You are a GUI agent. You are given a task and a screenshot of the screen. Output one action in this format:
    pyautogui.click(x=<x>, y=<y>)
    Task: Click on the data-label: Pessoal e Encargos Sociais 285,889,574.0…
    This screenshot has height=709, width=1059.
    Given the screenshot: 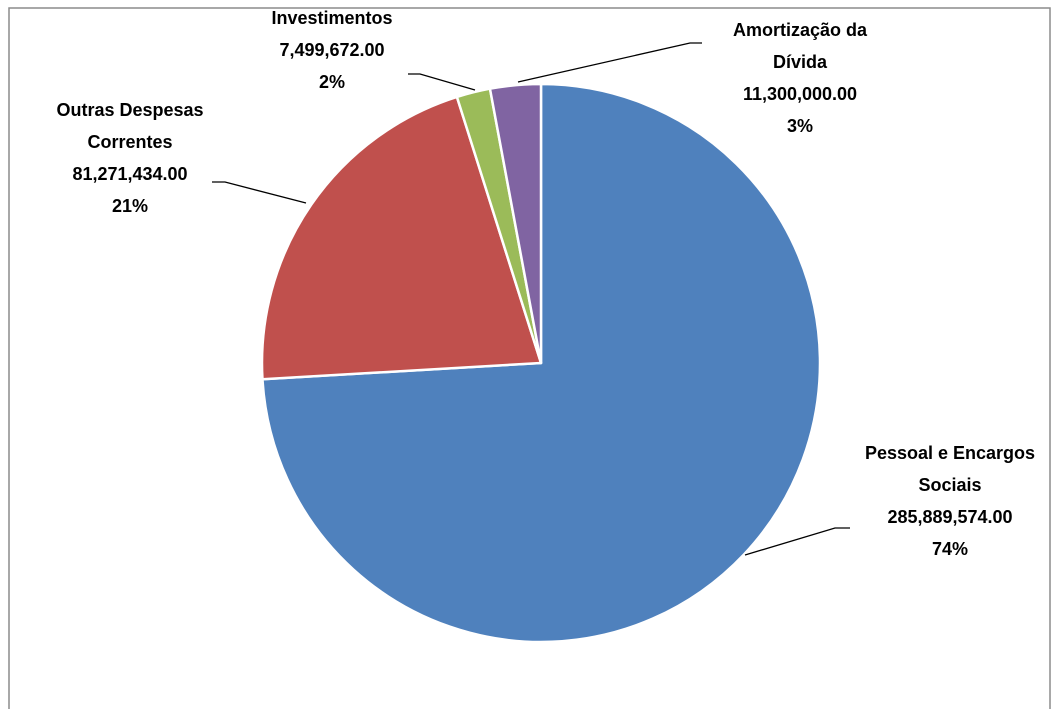 What is the action you would take?
    pyautogui.click(x=950, y=501)
    